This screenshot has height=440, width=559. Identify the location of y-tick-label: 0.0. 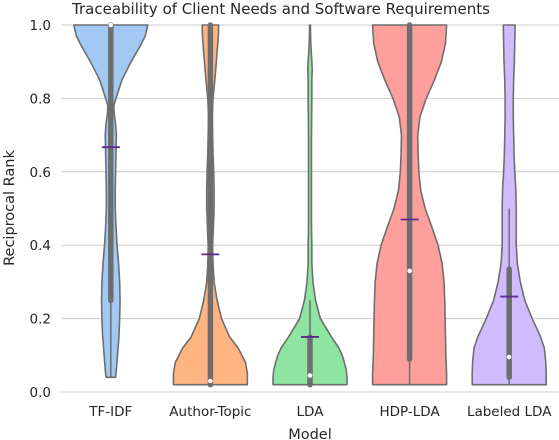
(40, 393).